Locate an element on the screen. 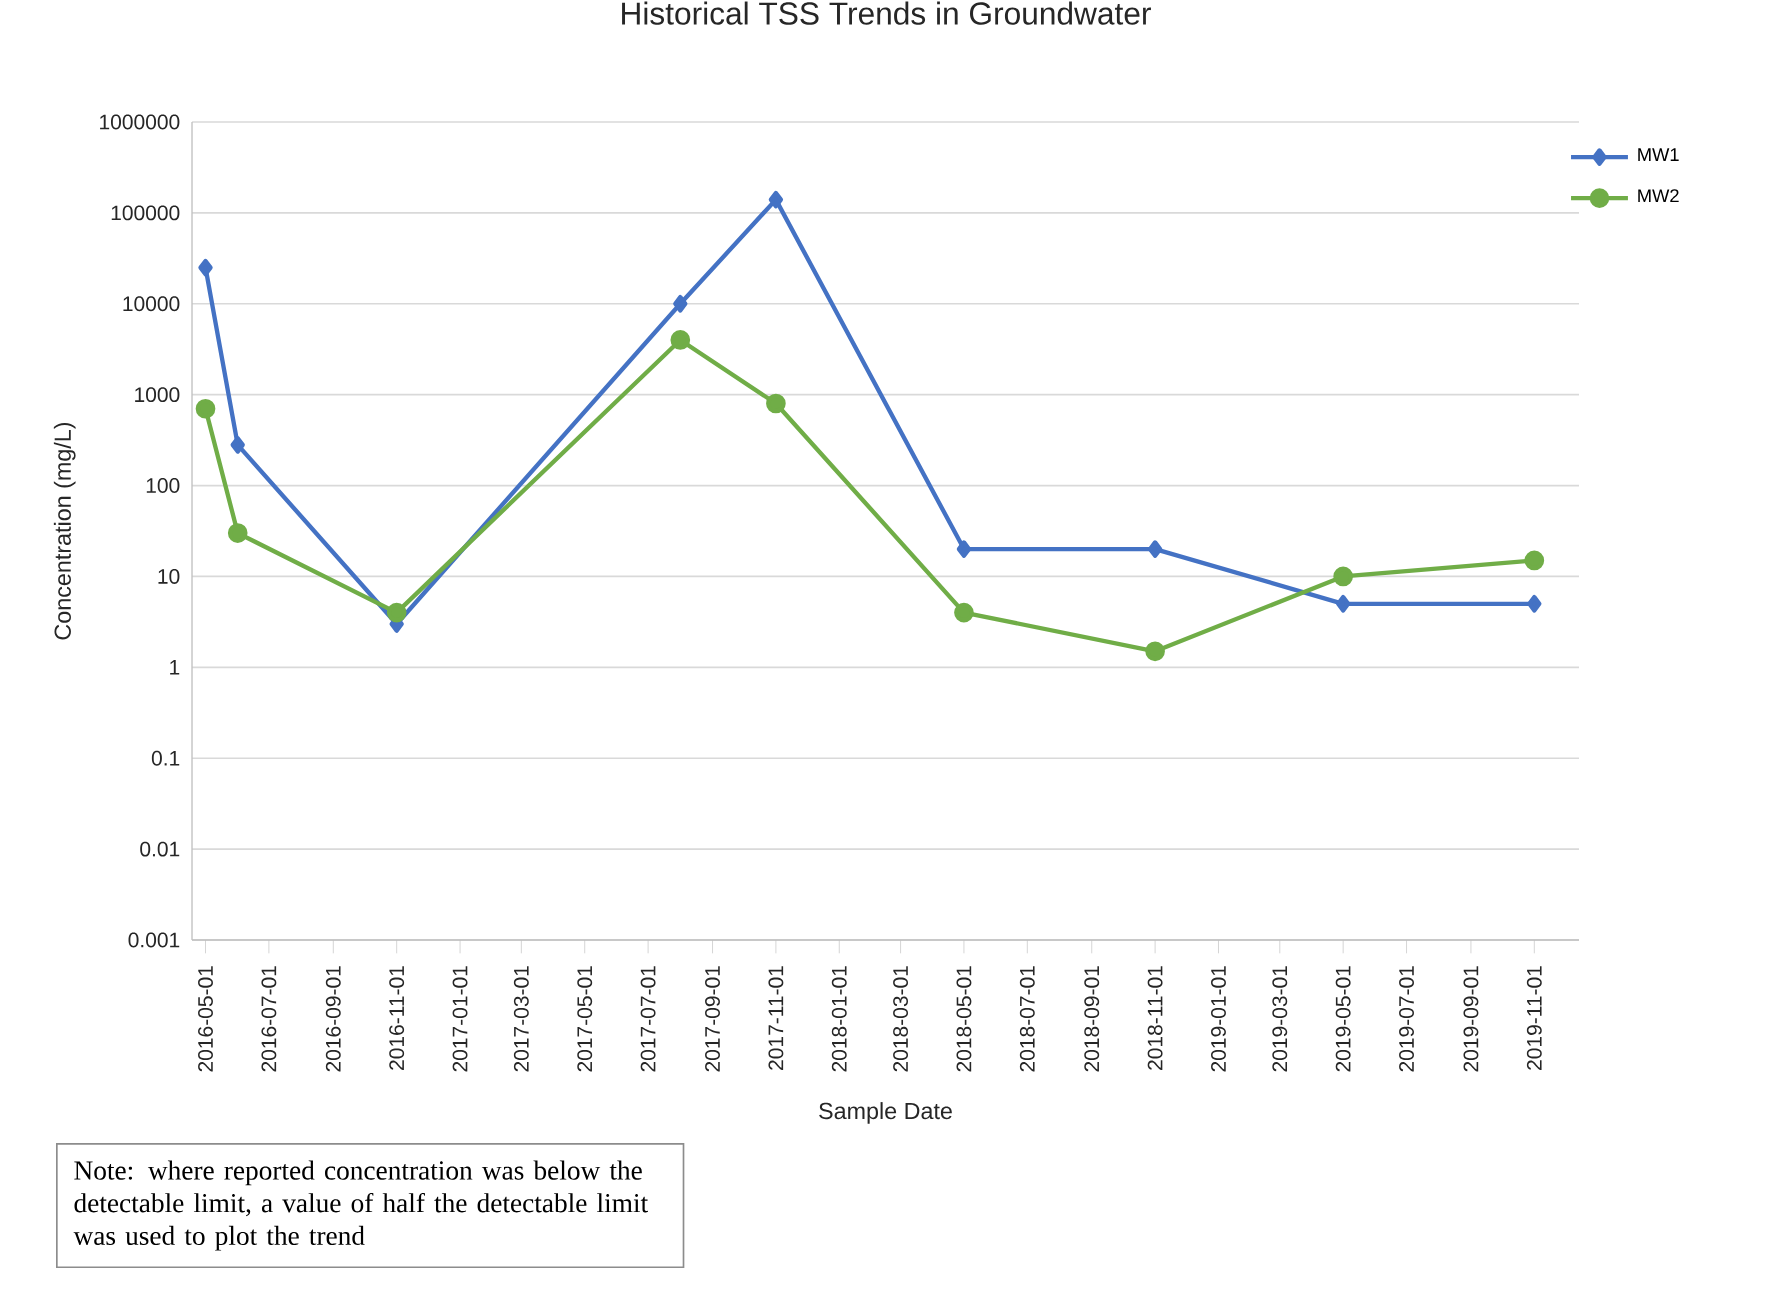 Image resolution: width=1769 pixels, height=1304 pixels. x-tick-label: 2019-03-01 is located at coordinates (1280, 1019).